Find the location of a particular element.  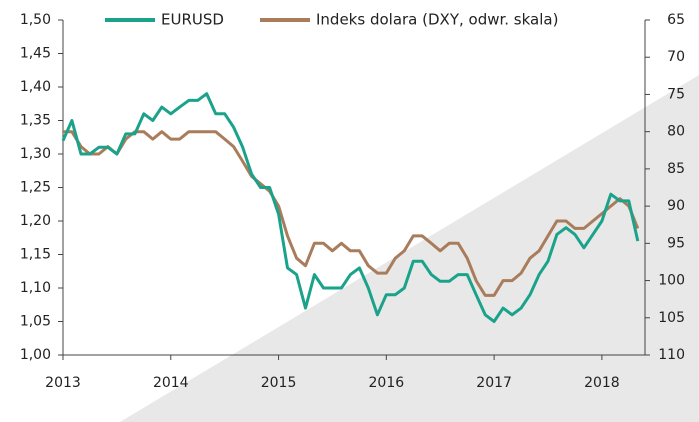

y-tick-label: 1,35 is located at coordinates (35, 121).